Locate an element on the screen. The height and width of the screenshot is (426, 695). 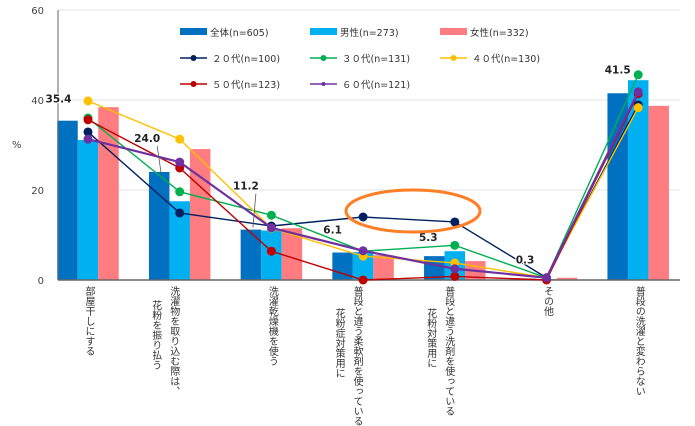
x-category-label: 普段の洗濯と変わらない is located at coordinates (638, 341).